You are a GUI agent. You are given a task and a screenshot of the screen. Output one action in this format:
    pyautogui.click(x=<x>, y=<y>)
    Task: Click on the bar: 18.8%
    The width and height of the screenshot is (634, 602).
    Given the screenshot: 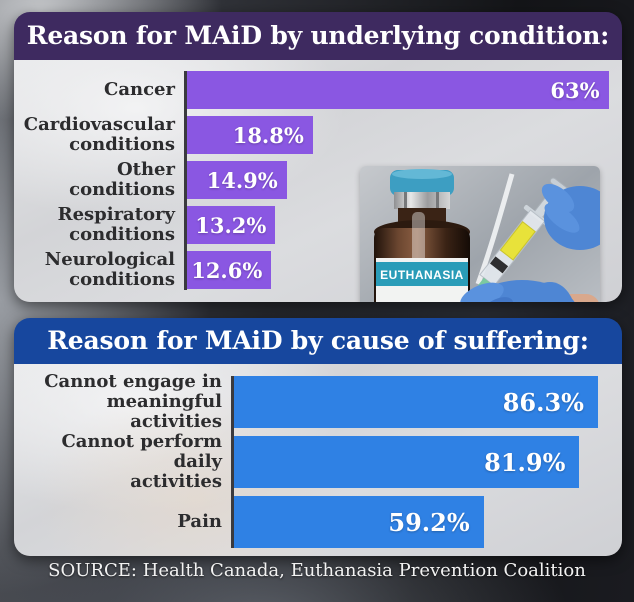 What is the action you would take?
    pyautogui.click(x=250, y=135)
    